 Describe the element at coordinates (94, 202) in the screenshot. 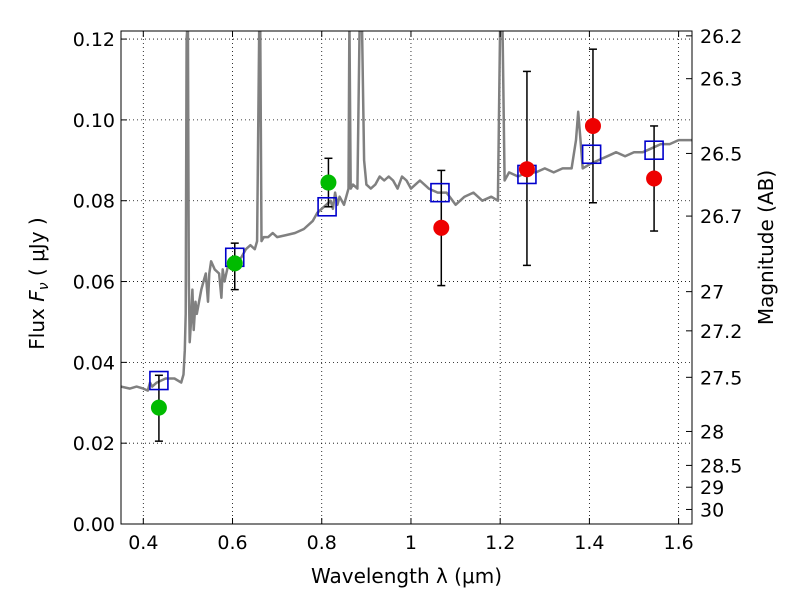

I see `y-tick-label: 0.08` at that location.